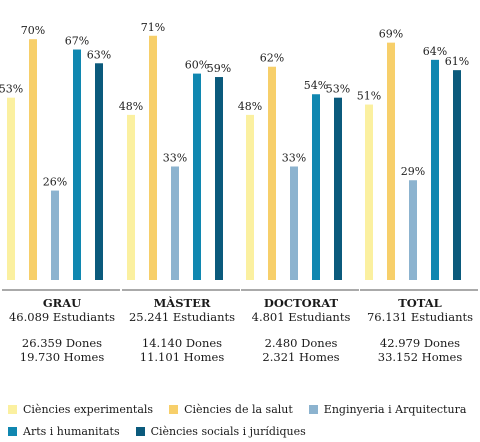  I want to click on group-students: 4.801 Estudiants, so click(301, 317).